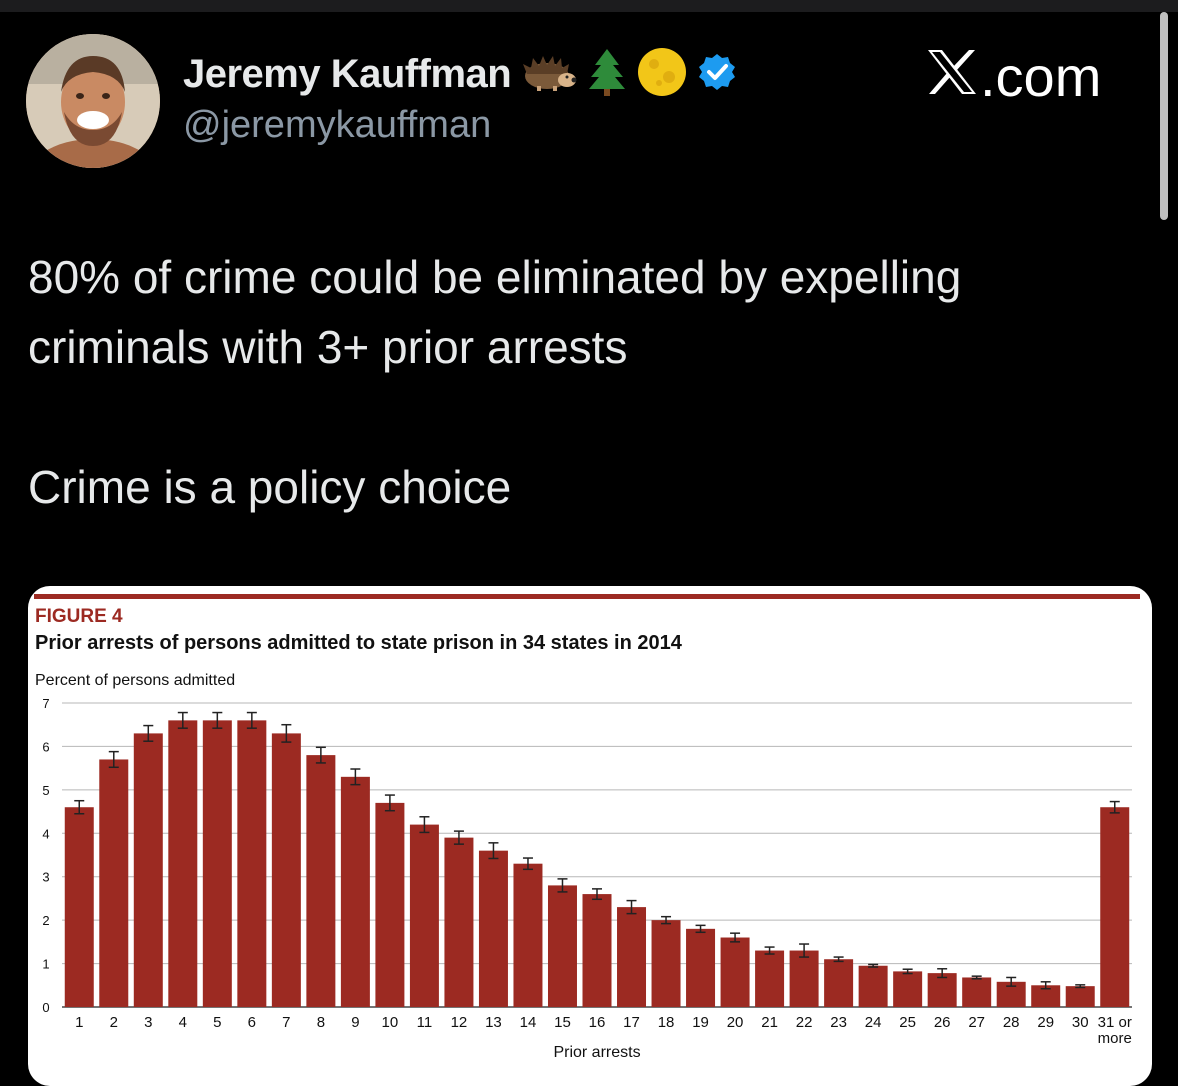 This screenshot has height=1086, width=1178. I want to click on chart-x-tick-label: 25, so click(907, 1022).